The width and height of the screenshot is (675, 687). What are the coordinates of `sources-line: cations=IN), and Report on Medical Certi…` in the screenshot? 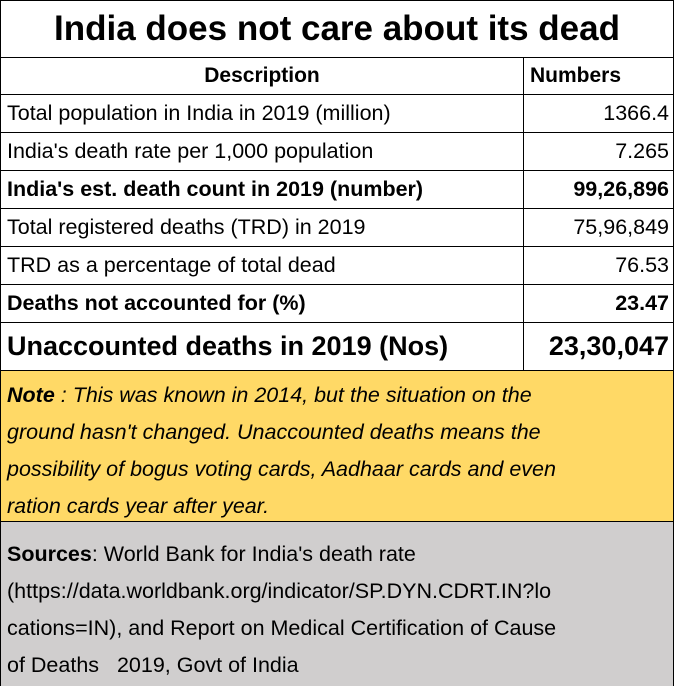 It's located at (282, 628).